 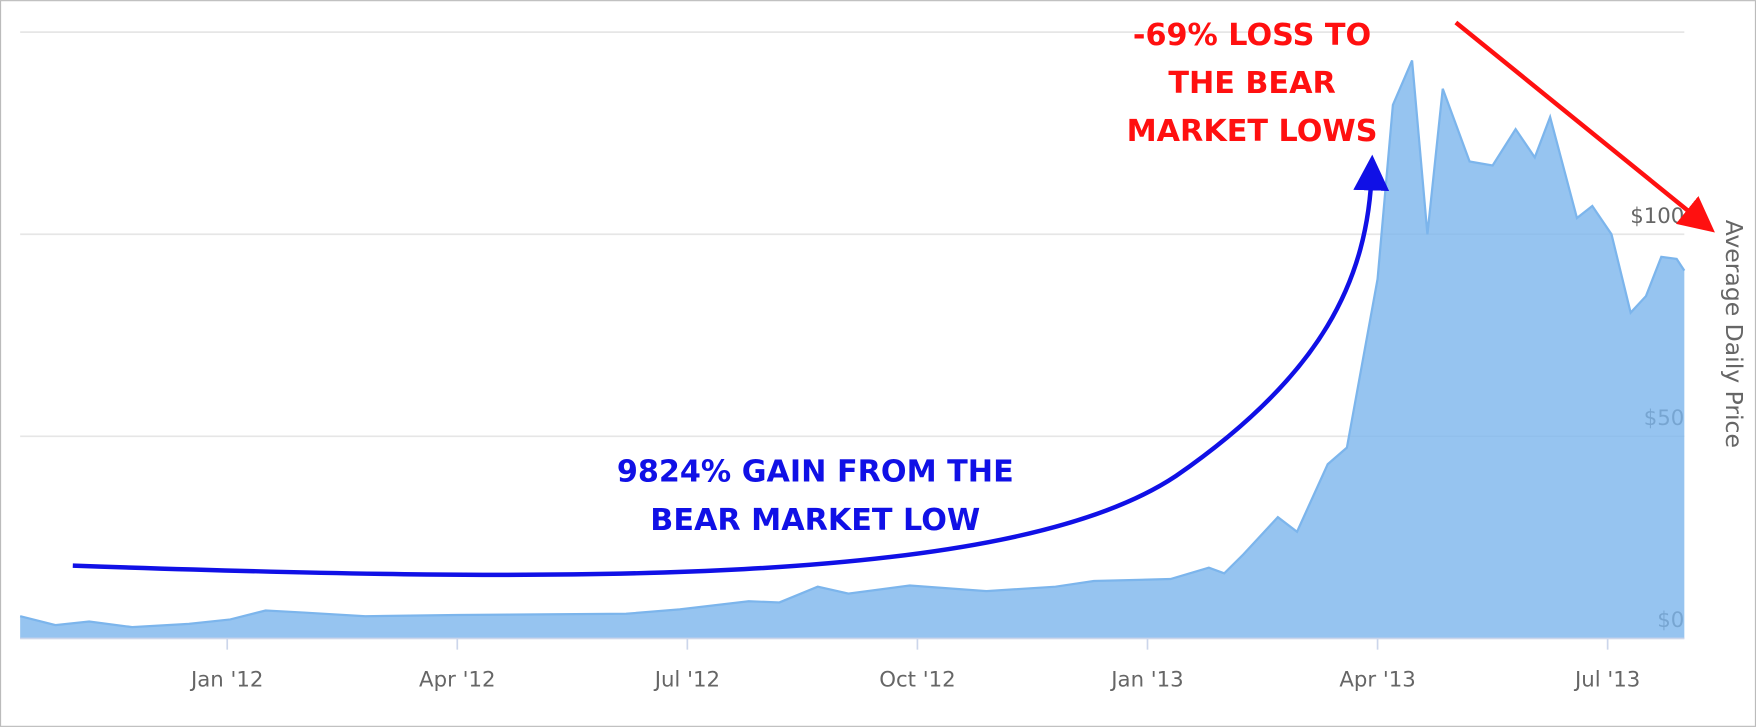 What do you see at coordinates (1657, 216) in the screenshot?
I see `y-tick-label: $100` at bounding box center [1657, 216].